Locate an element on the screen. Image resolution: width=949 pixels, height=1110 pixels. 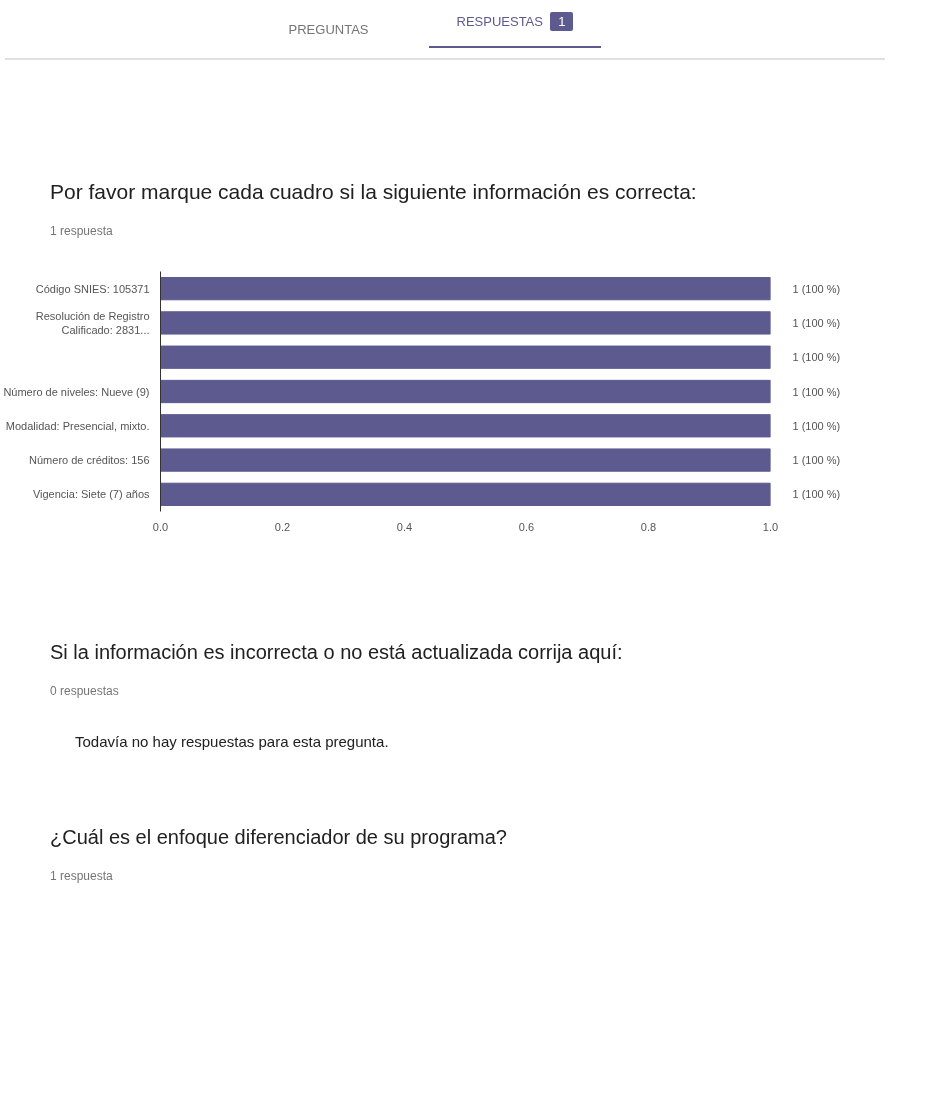
chart-title: Por favor marque cada cuadro si la siguiente información es correcta: is located at coordinates (373, 192).